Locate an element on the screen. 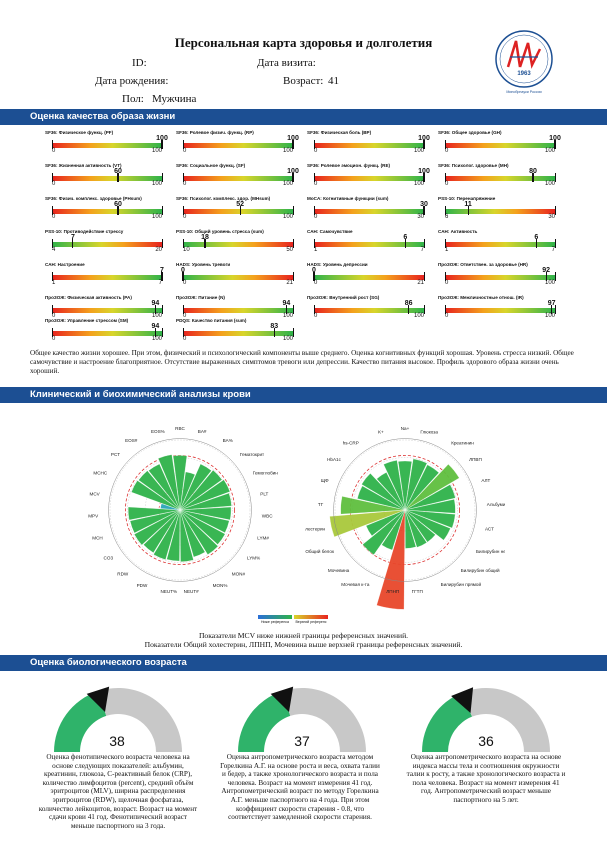 The width and height of the screenshot is (607, 859). metric-value: 92 is located at coordinates (546, 270).